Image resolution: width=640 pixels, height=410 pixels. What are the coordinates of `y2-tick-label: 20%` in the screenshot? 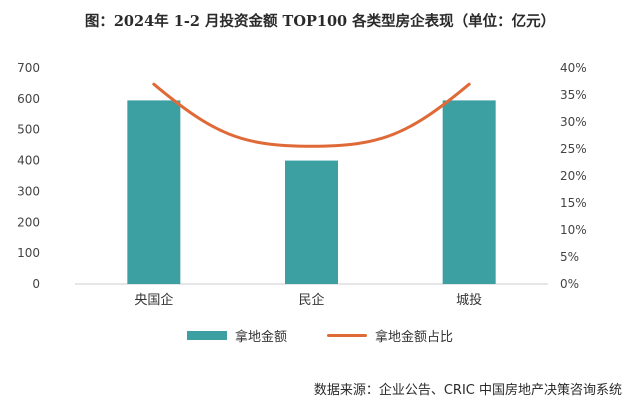 It's located at (573, 176).